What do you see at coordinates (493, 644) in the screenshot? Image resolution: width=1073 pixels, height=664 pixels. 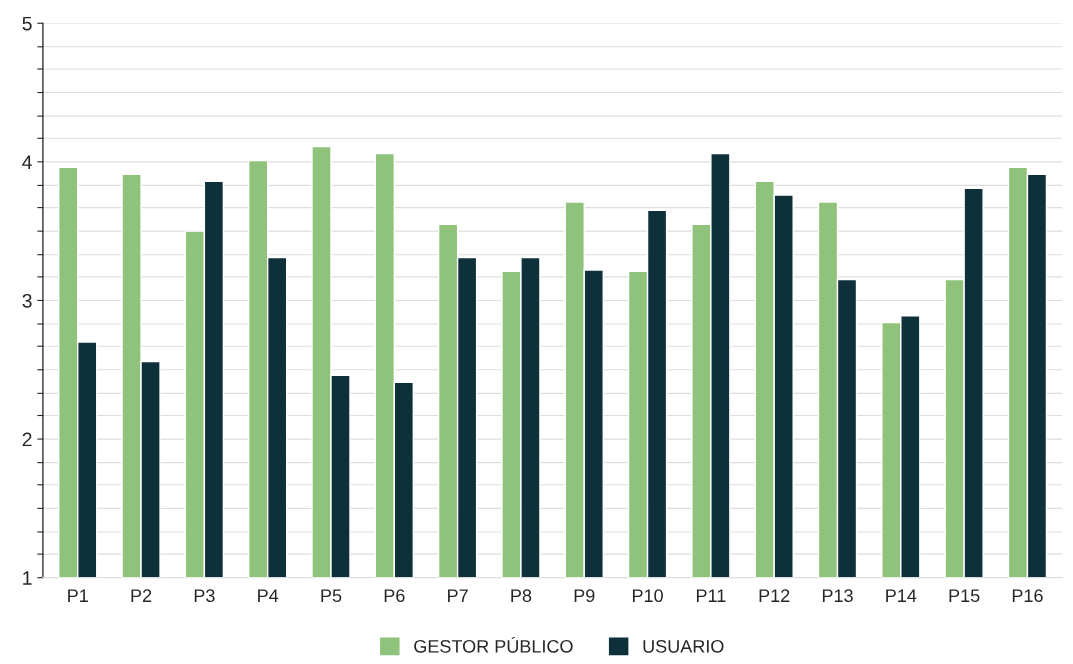 I see `legend-label: GESTOR PÚBLICO` at bounding box center [493, 644].